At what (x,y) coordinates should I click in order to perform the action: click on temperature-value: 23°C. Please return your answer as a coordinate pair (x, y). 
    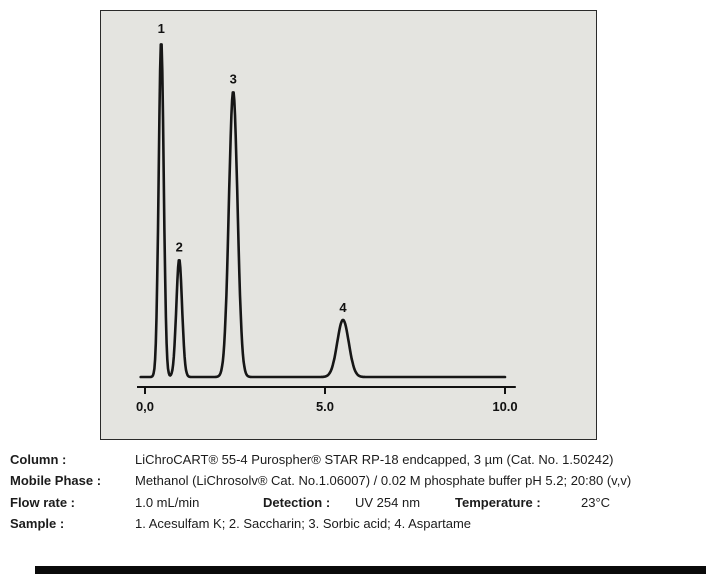
    Looking at the image, I should click on (596, 502).